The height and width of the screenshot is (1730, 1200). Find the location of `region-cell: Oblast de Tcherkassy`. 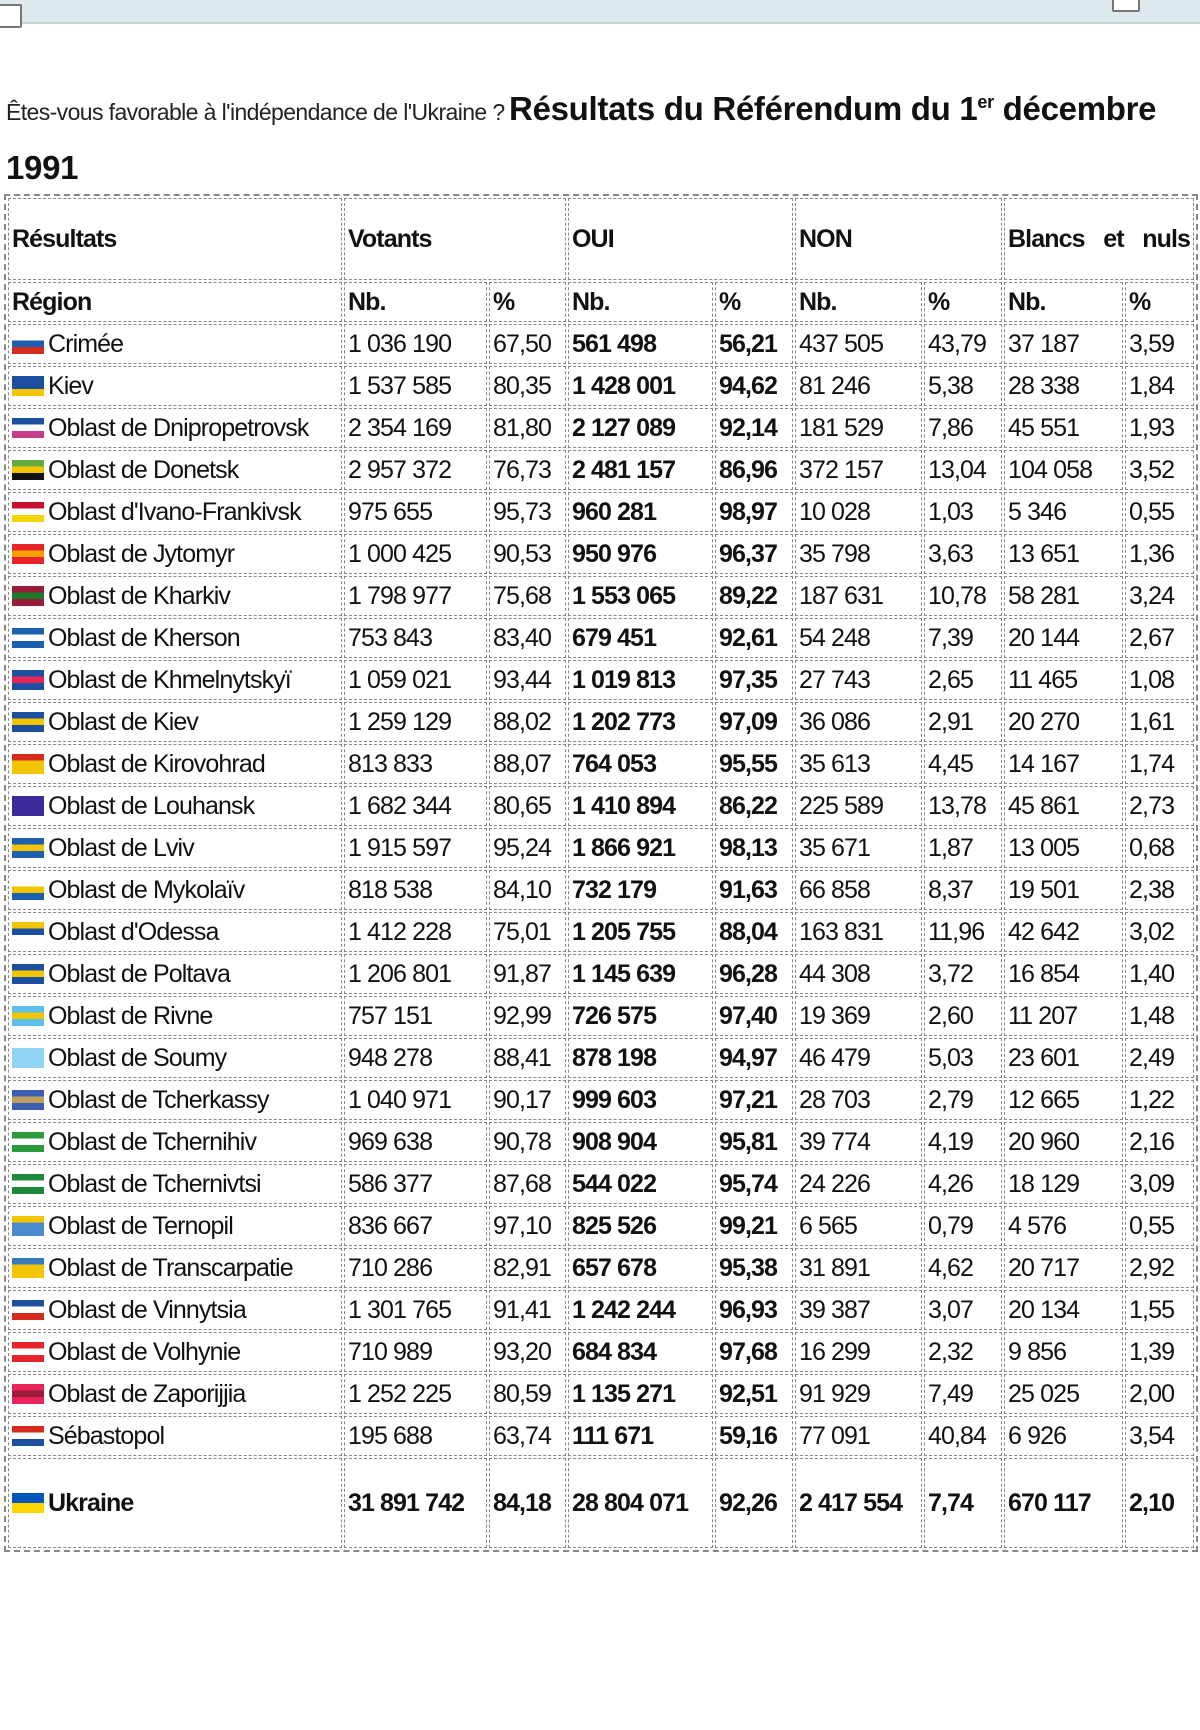

region-cell: Oblast de Tcherkassy is located at coordinates (175, 1100).